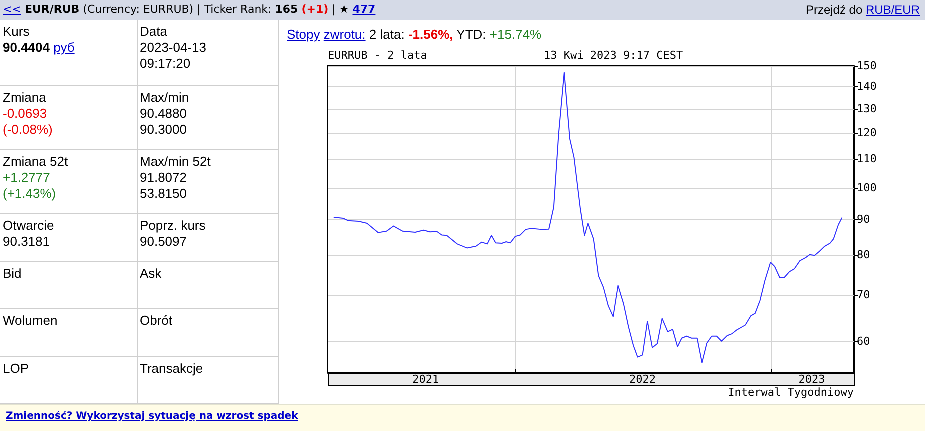 Image resolution: width=925 pixels, height=431 pixels. I want to click on text: Max/min 90.4880 90.3000, so click(165, 113).